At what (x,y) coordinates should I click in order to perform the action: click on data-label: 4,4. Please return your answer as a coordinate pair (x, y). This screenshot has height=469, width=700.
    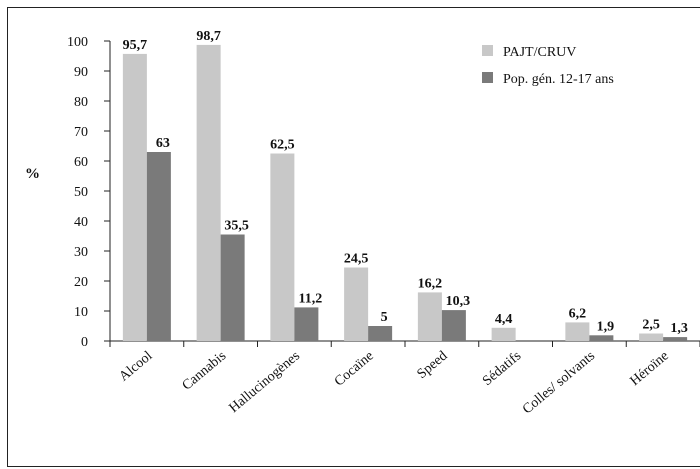
    Looking at the image, I should click on (504, 319).